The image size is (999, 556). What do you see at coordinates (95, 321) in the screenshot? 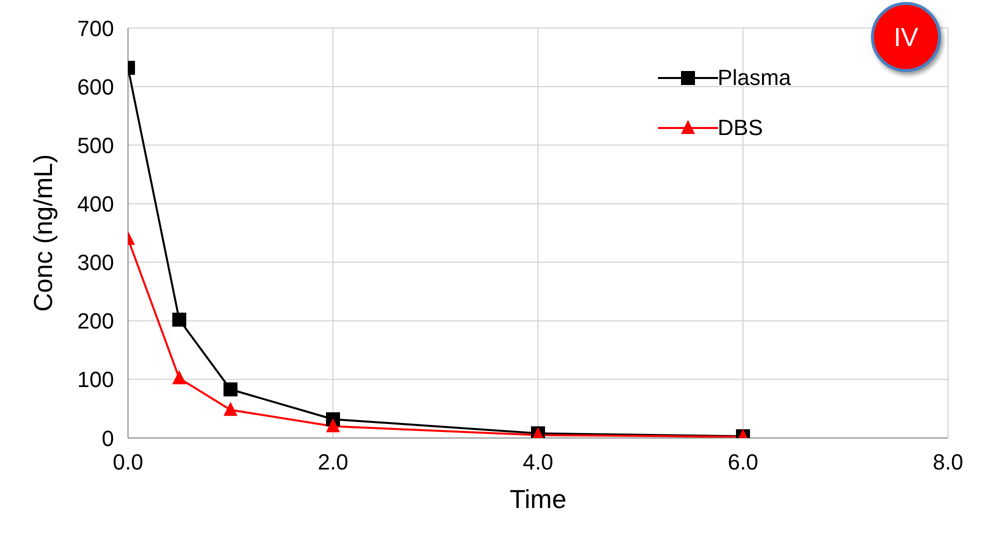
I see `y-tick-label: 200` at bounding box center [95, 321].